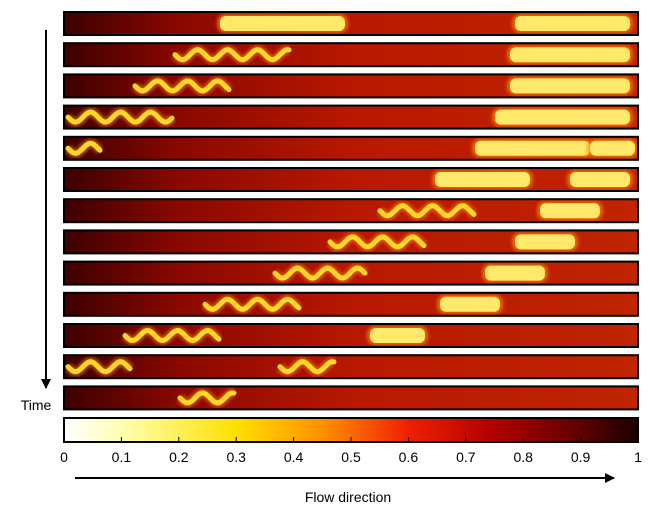  I want to click on x-tick-label: 0.5, so click(351, 457).